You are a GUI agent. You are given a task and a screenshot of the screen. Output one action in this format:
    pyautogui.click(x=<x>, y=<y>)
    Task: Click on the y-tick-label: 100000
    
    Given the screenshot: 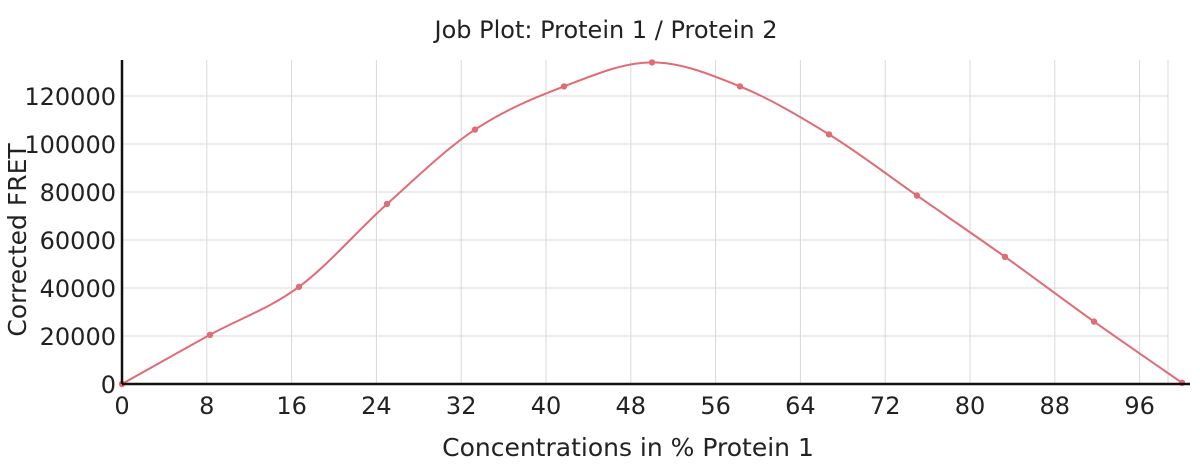 What is the action you would take?
    pyautogui.click(x=70, y=145)
    